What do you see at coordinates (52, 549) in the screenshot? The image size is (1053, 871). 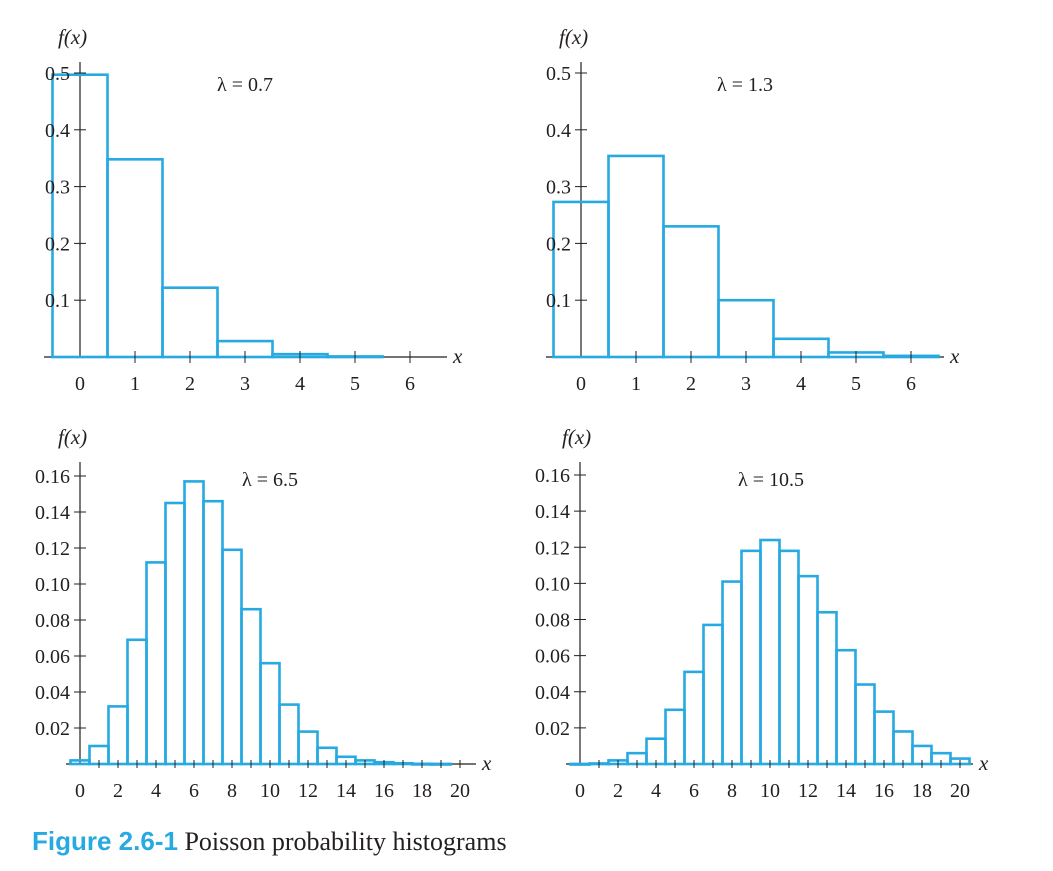 I see `y-tick-label: 0.12` at bounding box center [52, 549].